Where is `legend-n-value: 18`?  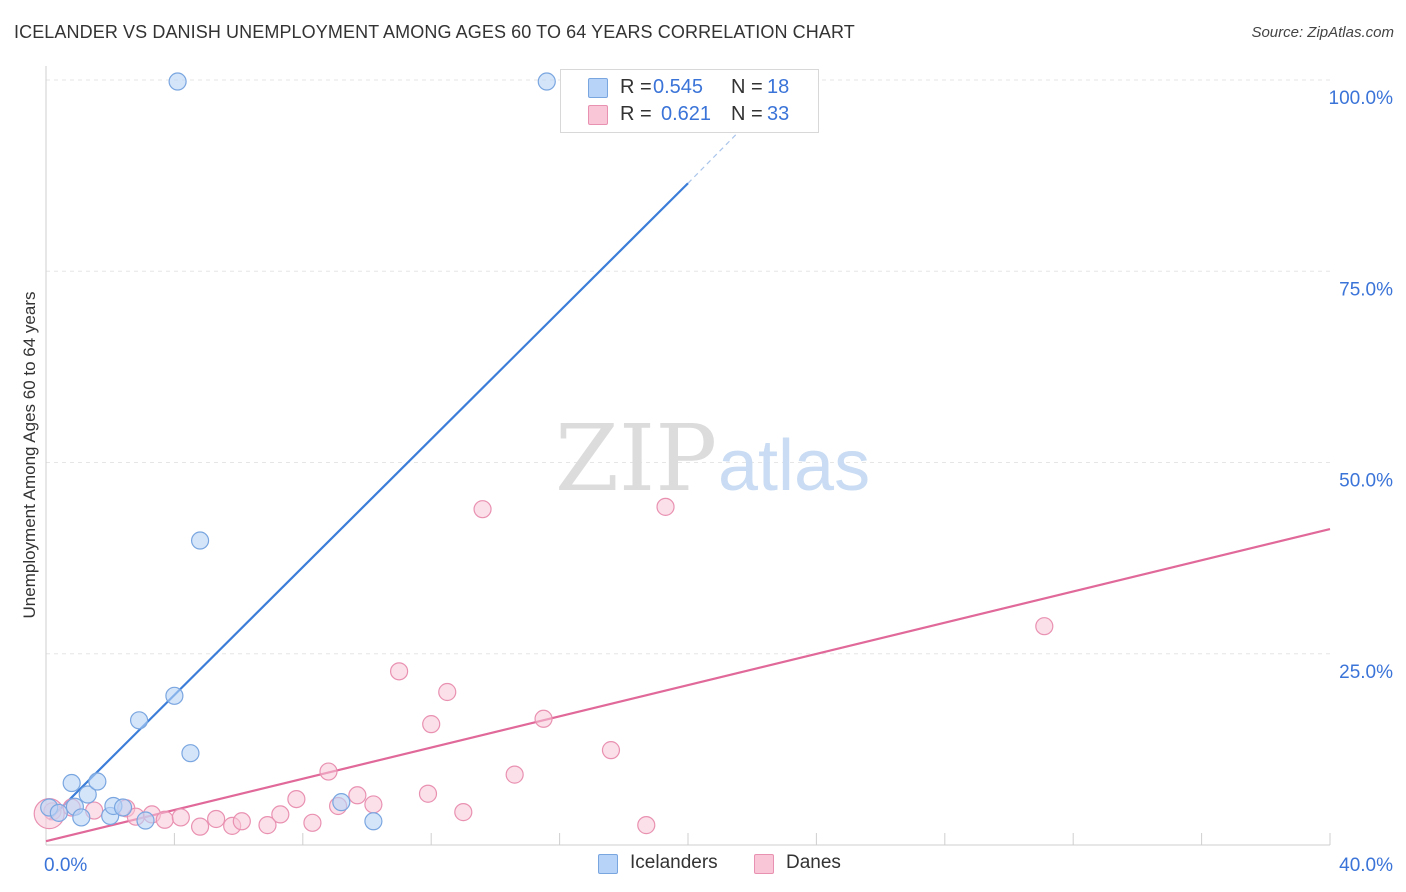 legend-n-value: 18 is located at coordinates (778, 87).